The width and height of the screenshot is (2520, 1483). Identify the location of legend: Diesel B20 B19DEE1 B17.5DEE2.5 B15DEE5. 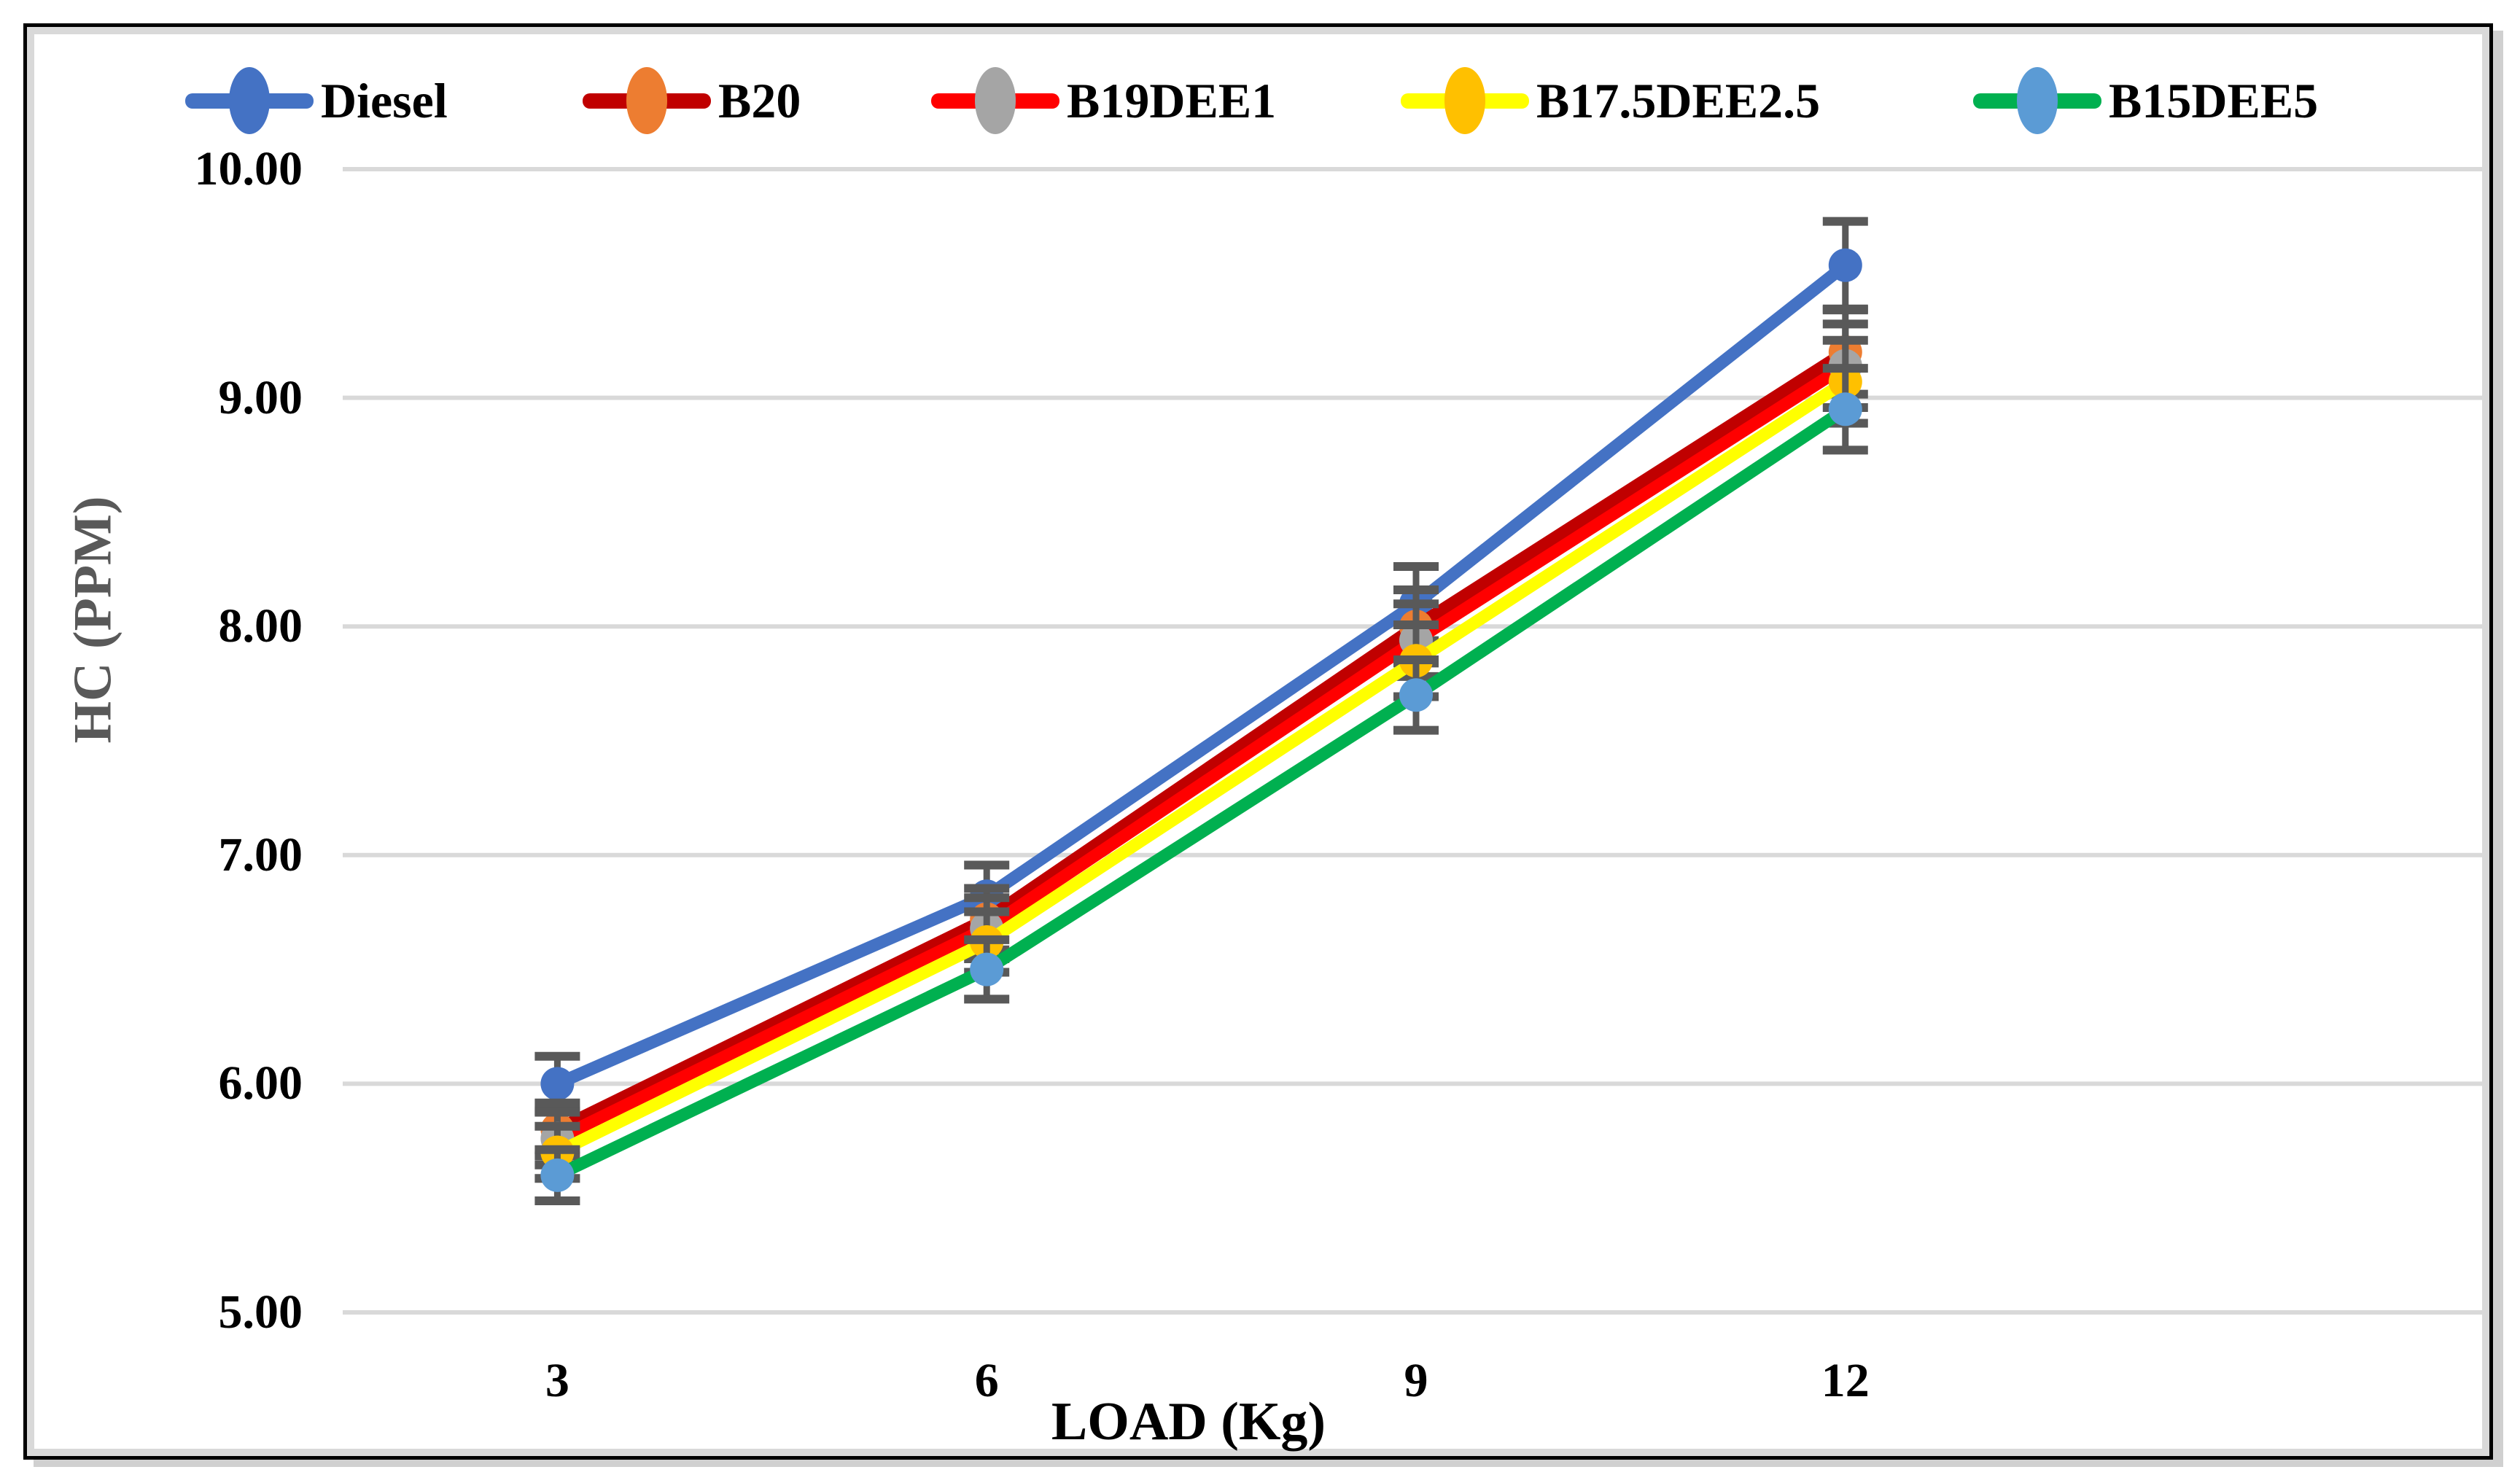
(1260, 104).